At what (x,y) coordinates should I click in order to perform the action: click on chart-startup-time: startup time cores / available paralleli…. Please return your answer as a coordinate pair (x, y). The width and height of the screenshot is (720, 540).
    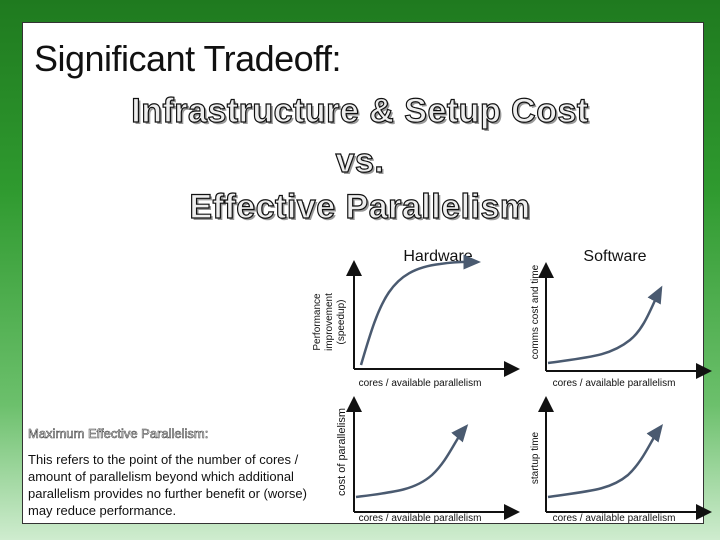
    Looking at the image, I should click on (621, 460).